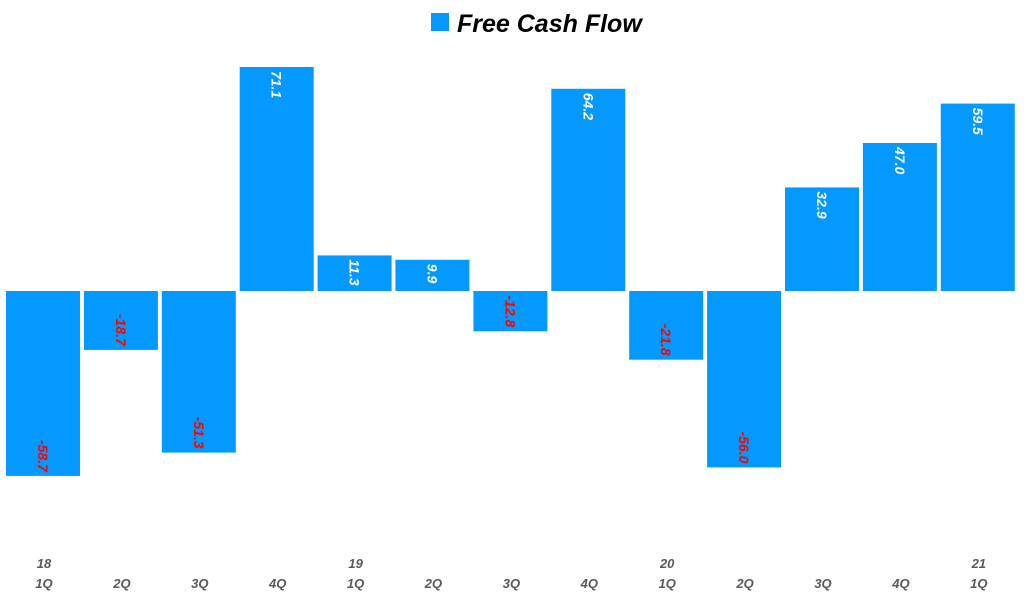 This screenshot has height=604, width=1024. Describe the element at coordinates (277, 583) in the screenshot. I see `tick-quarter-4: 4Q` at that location.